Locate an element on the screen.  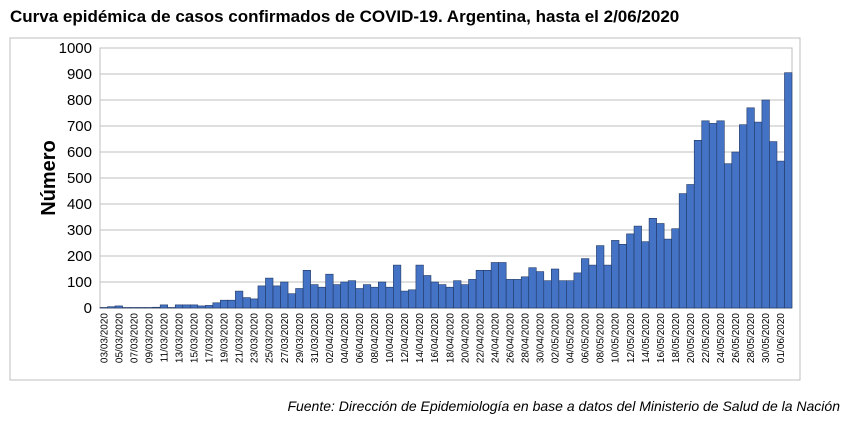
x-tick-label: 21/03/2020 is located at coordinates (240, 338).